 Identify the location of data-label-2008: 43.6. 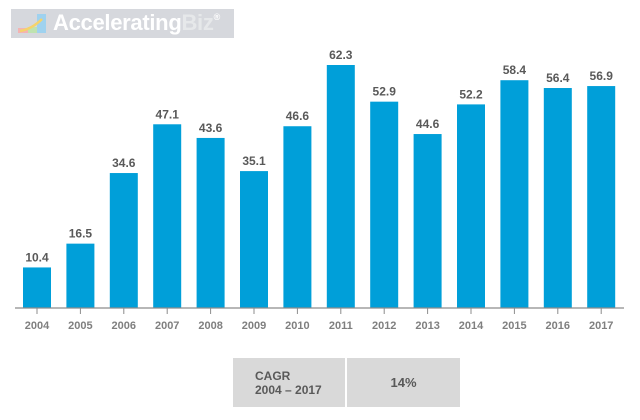
(211, 128).